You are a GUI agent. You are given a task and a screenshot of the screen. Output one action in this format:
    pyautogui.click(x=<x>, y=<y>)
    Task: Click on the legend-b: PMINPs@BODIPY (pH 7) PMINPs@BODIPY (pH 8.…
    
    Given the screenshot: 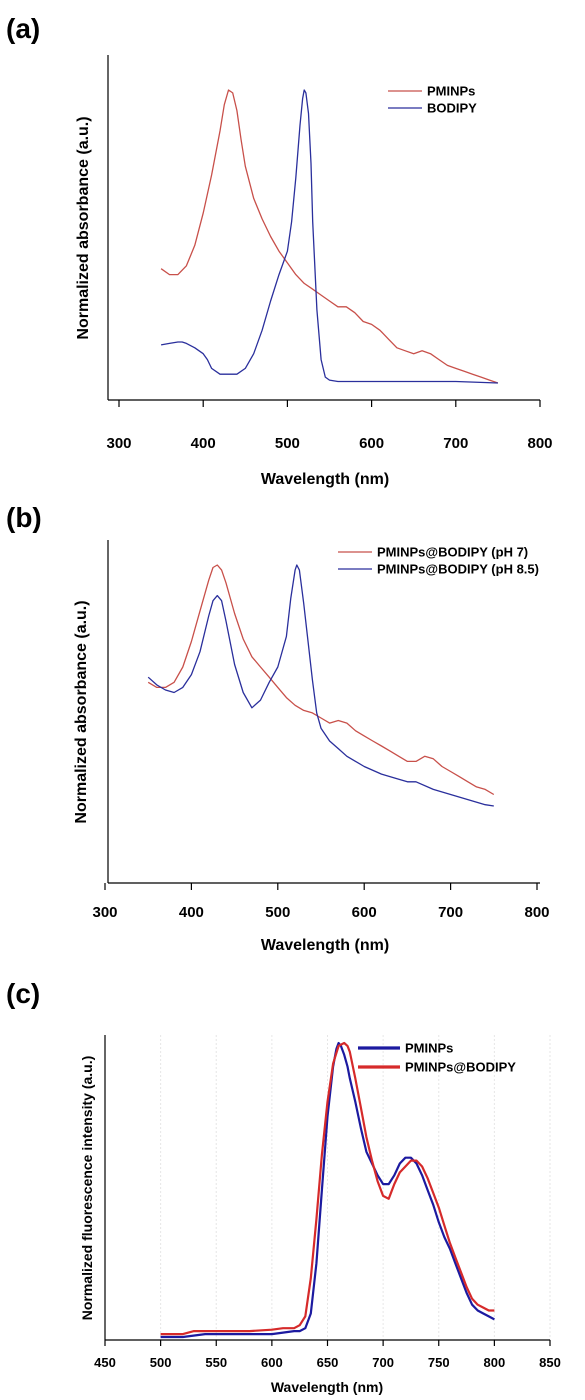 What is the action you would take?
    pyautogui.click(x=438, y=561)
    